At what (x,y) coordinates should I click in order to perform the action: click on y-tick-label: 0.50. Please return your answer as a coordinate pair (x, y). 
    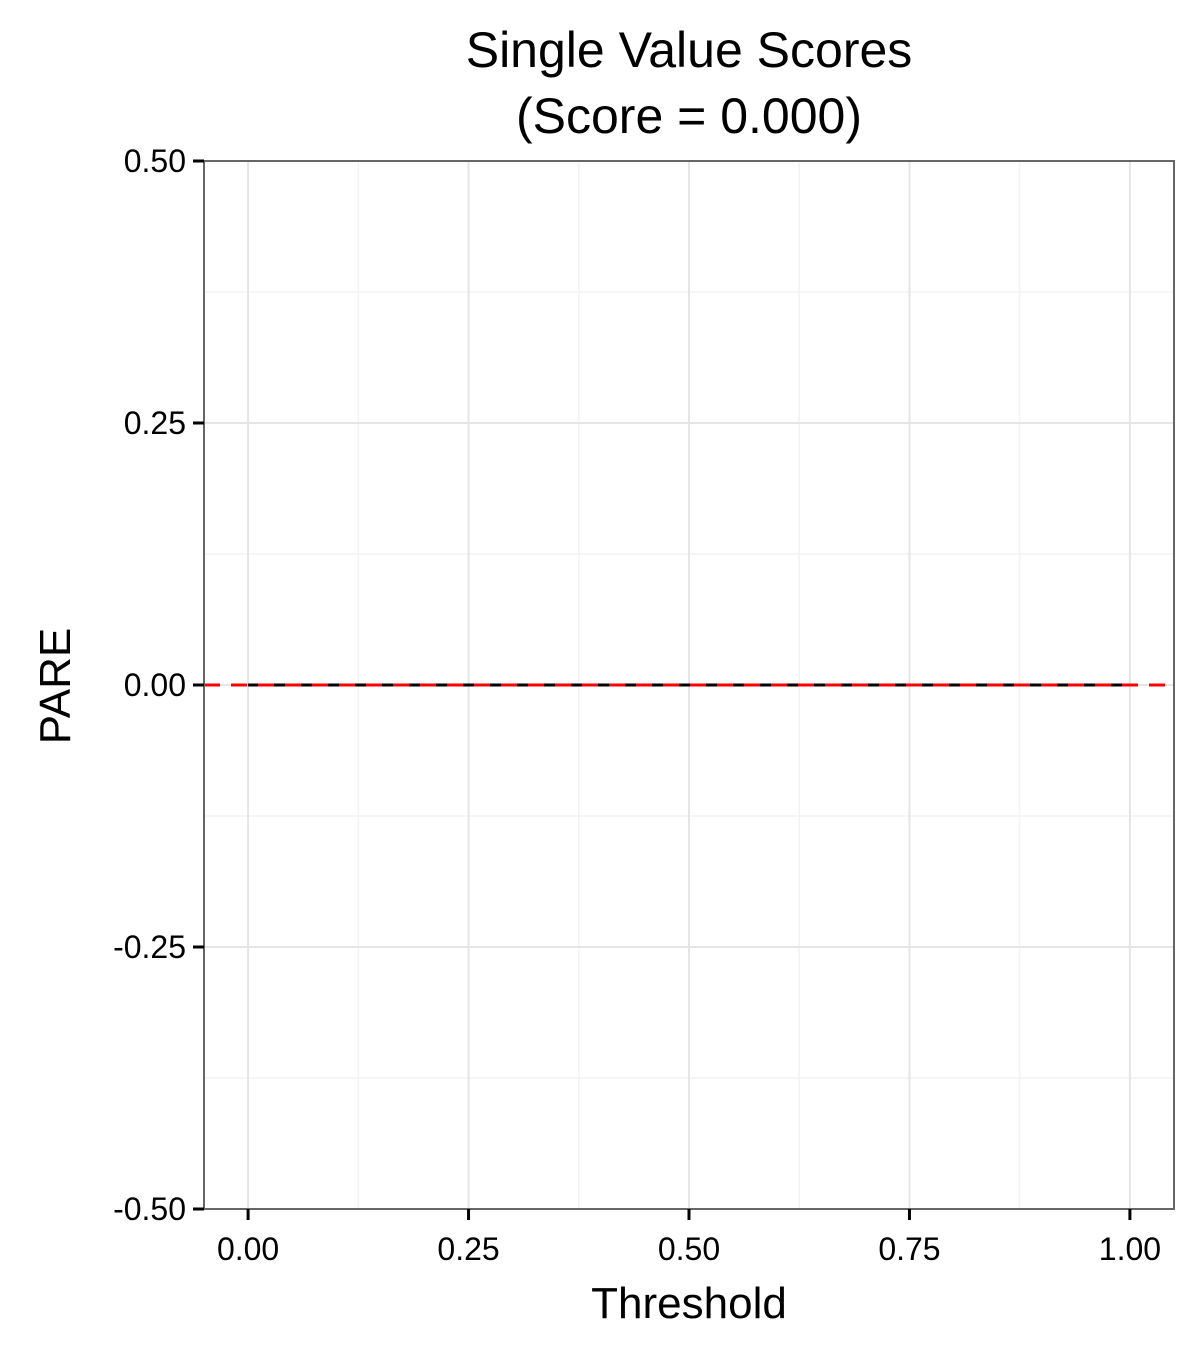
    Looking at the image, I should click on (155, 161).